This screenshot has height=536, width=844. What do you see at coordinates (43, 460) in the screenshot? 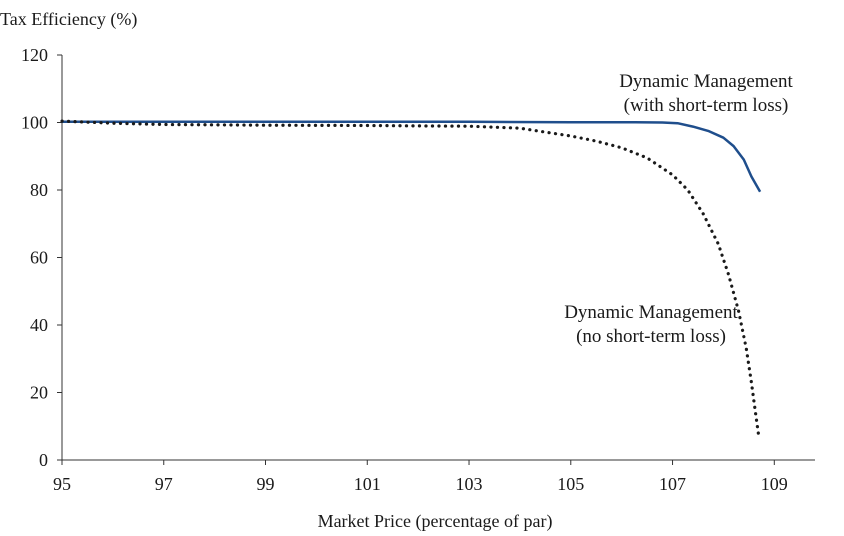
I see `y-tick-label: 0` at bounding box center [43, 460].